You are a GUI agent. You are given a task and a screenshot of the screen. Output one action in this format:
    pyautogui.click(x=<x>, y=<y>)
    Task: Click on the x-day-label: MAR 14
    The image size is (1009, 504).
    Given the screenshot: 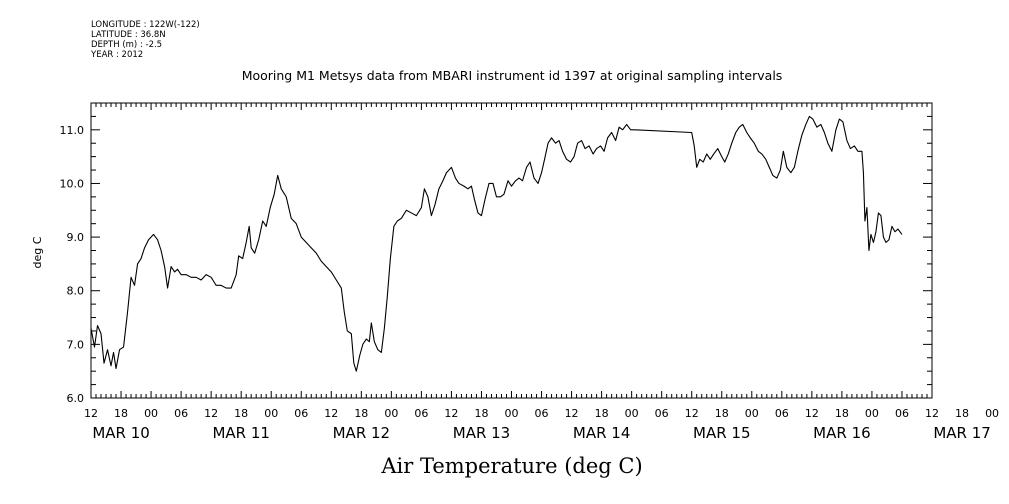 What is the action you would take?
    pyautogui.click(x=601, y=433)
    